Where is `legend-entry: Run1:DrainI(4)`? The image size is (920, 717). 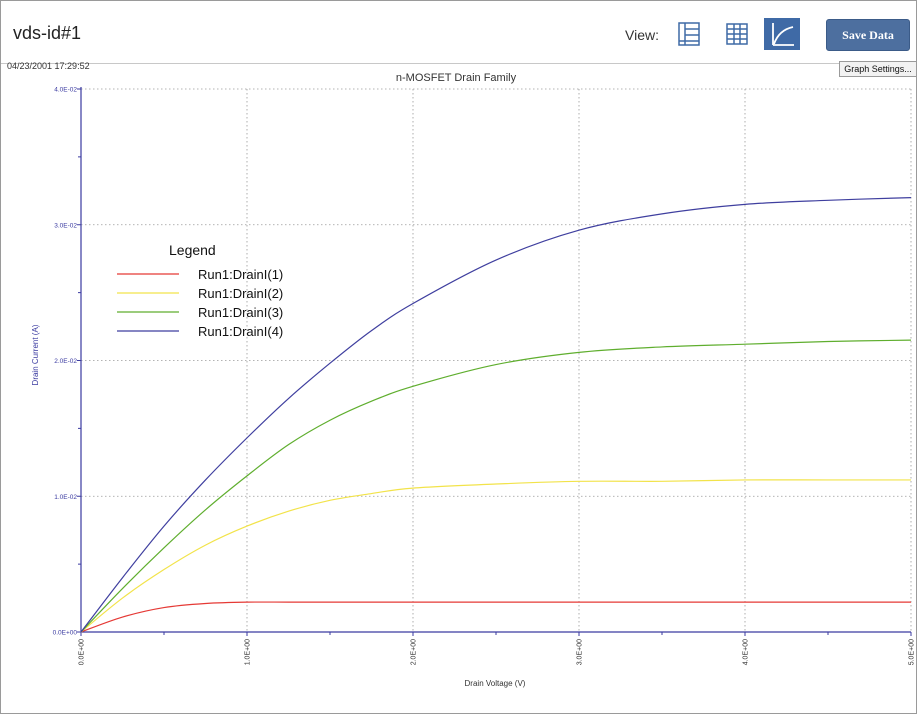 legend-entry: Run1:DrainI(4) is located at coordinates (240, 331).